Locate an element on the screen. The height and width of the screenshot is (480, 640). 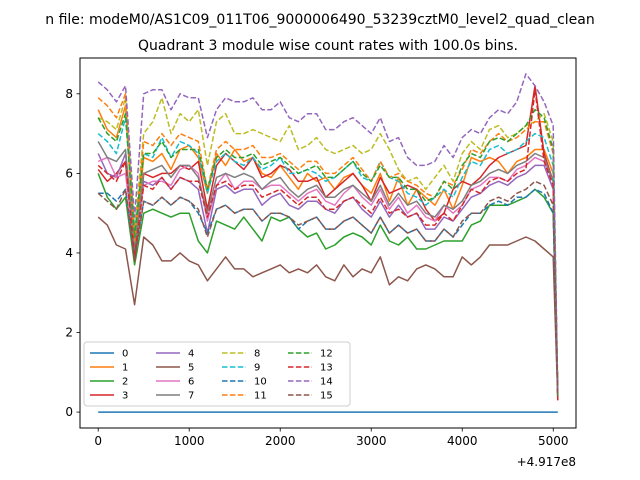
y-axis-ticks: 0 2 4 6 8 is located at coordinates (72, 253).